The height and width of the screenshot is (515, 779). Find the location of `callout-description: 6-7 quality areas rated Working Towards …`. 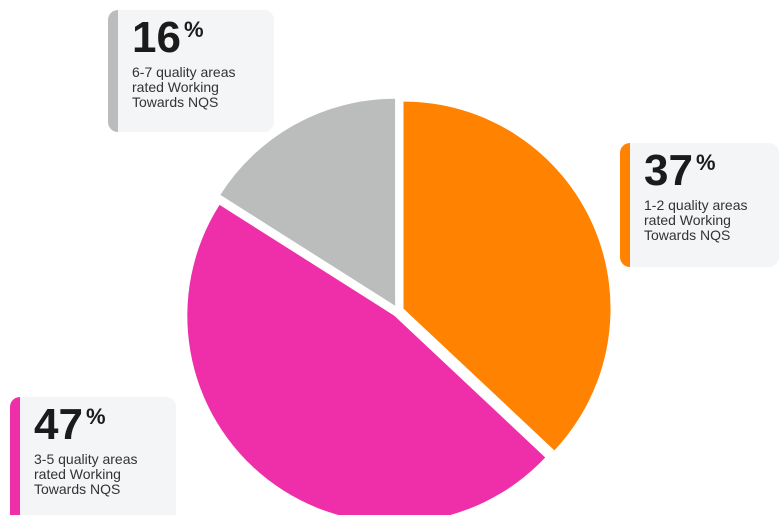

callout-description: 6-7 quality areas rated Working Towards … is located at coordinates (184, 87).